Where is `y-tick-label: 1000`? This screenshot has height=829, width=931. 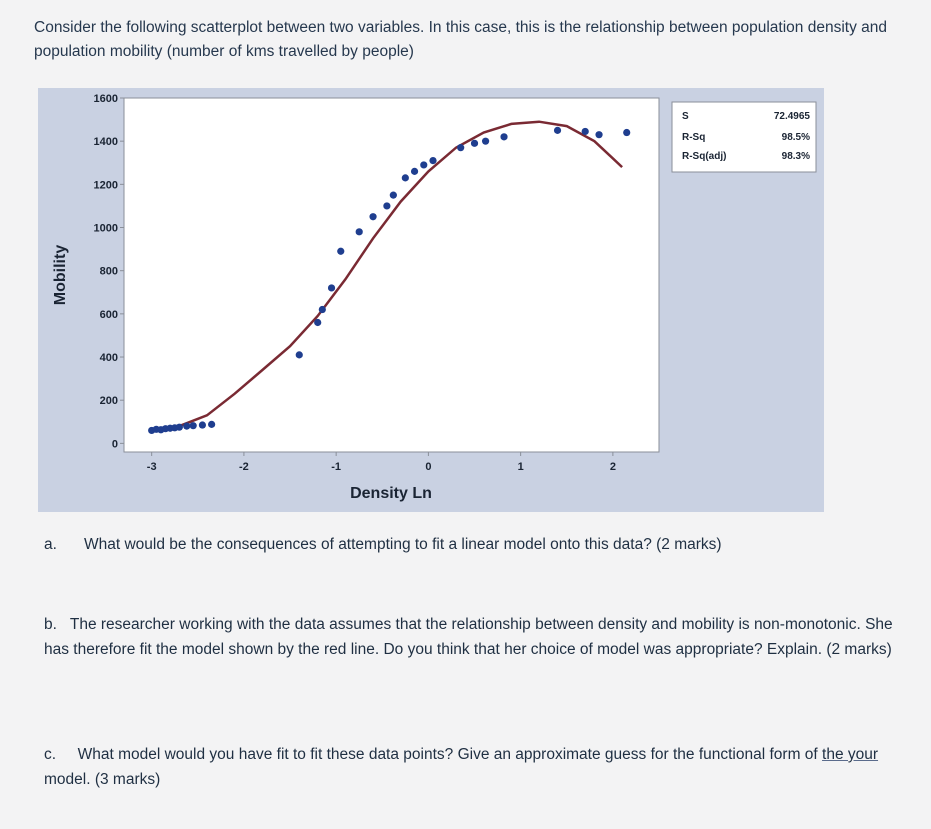
y-tick-label: 1000 is located at coordinates (106, 229).